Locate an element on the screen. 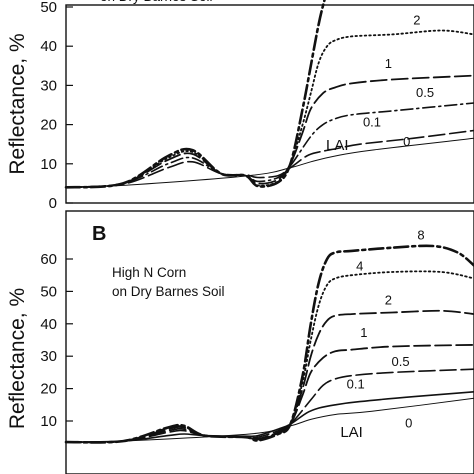  panel-letter: B is located at coordinates (99, 234).